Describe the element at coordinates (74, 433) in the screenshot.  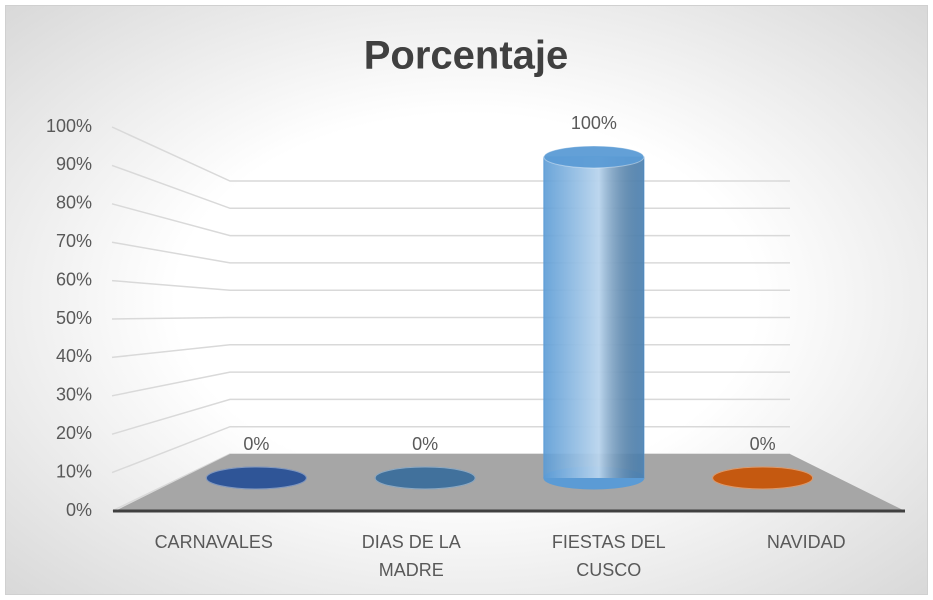
I see `y-tick-label: 20%` at that location.